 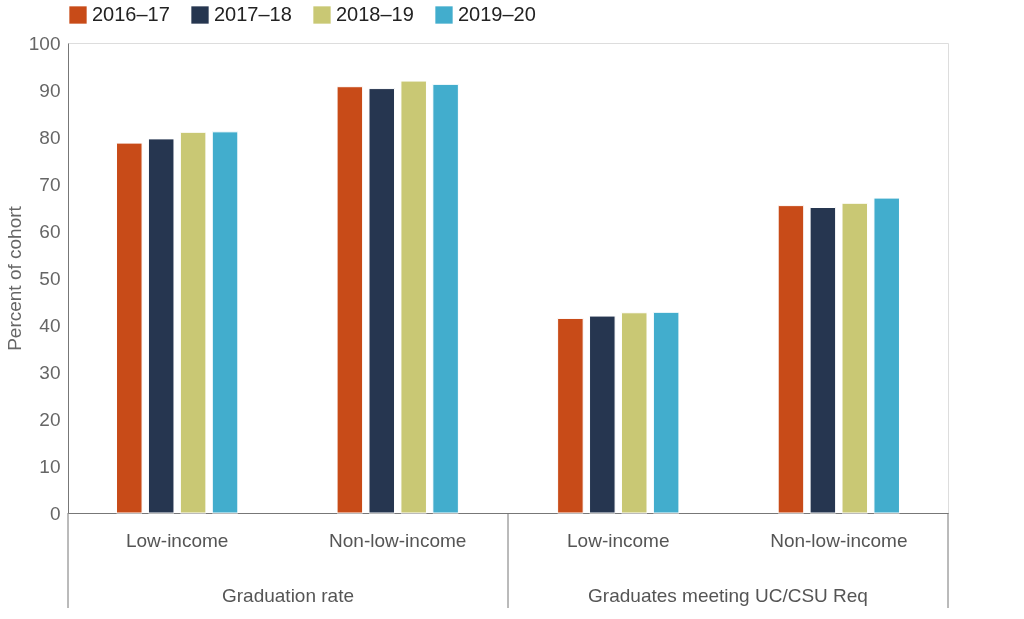 I want to click on y-tick-label: 0, so click(x=55, y=513).